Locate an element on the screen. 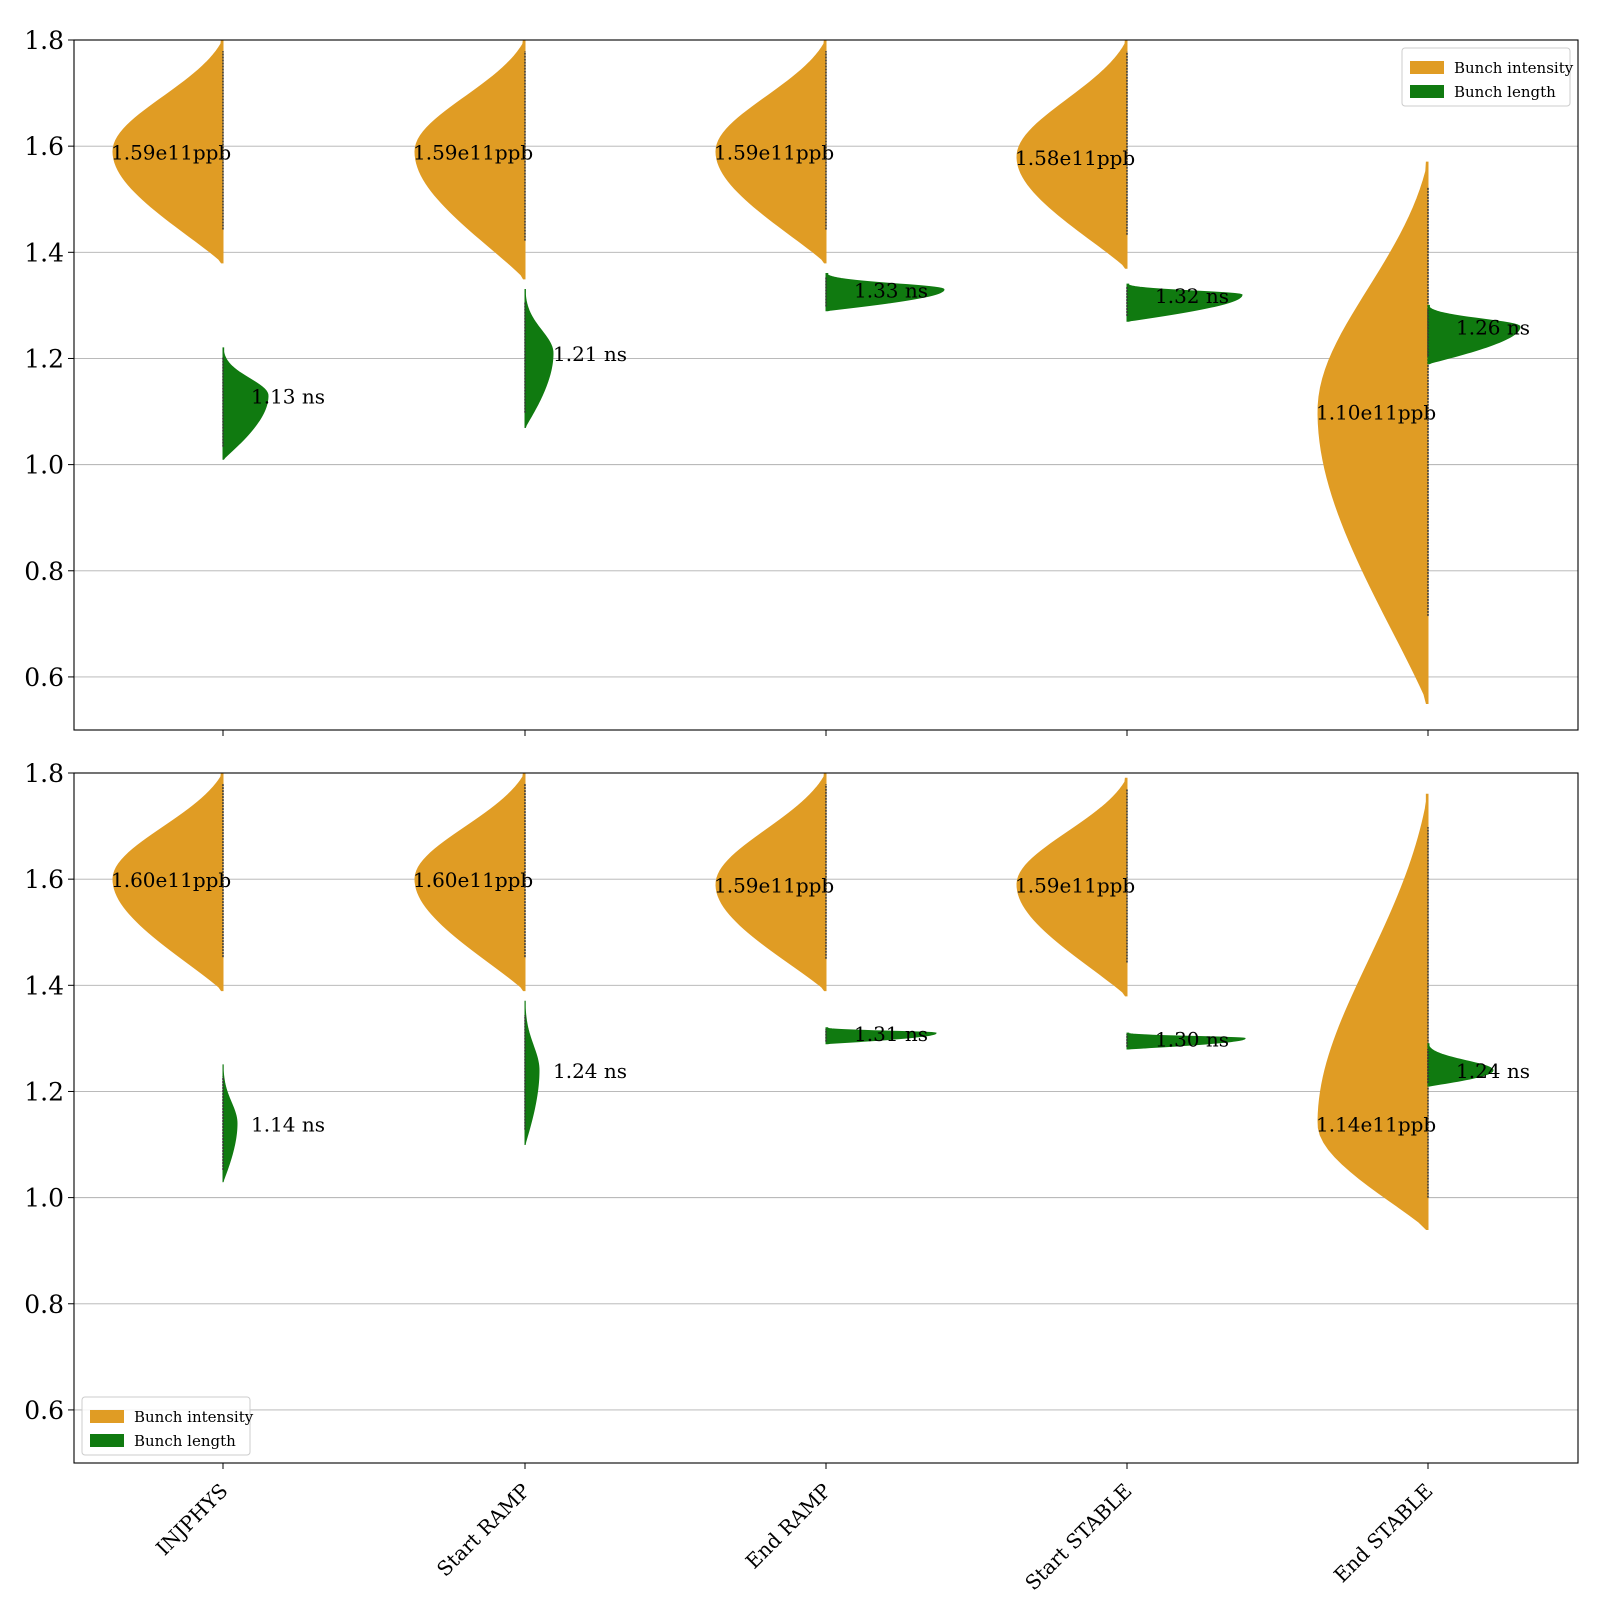 The height and width of the screenshot is (1600, 1600). length-label: 1.13 ns is located at coordinates (288, 397).